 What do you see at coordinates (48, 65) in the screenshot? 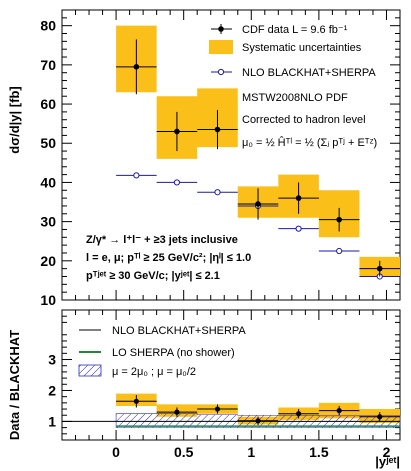
I see `y-tick-label: 70` at bounding box center [48, 65].